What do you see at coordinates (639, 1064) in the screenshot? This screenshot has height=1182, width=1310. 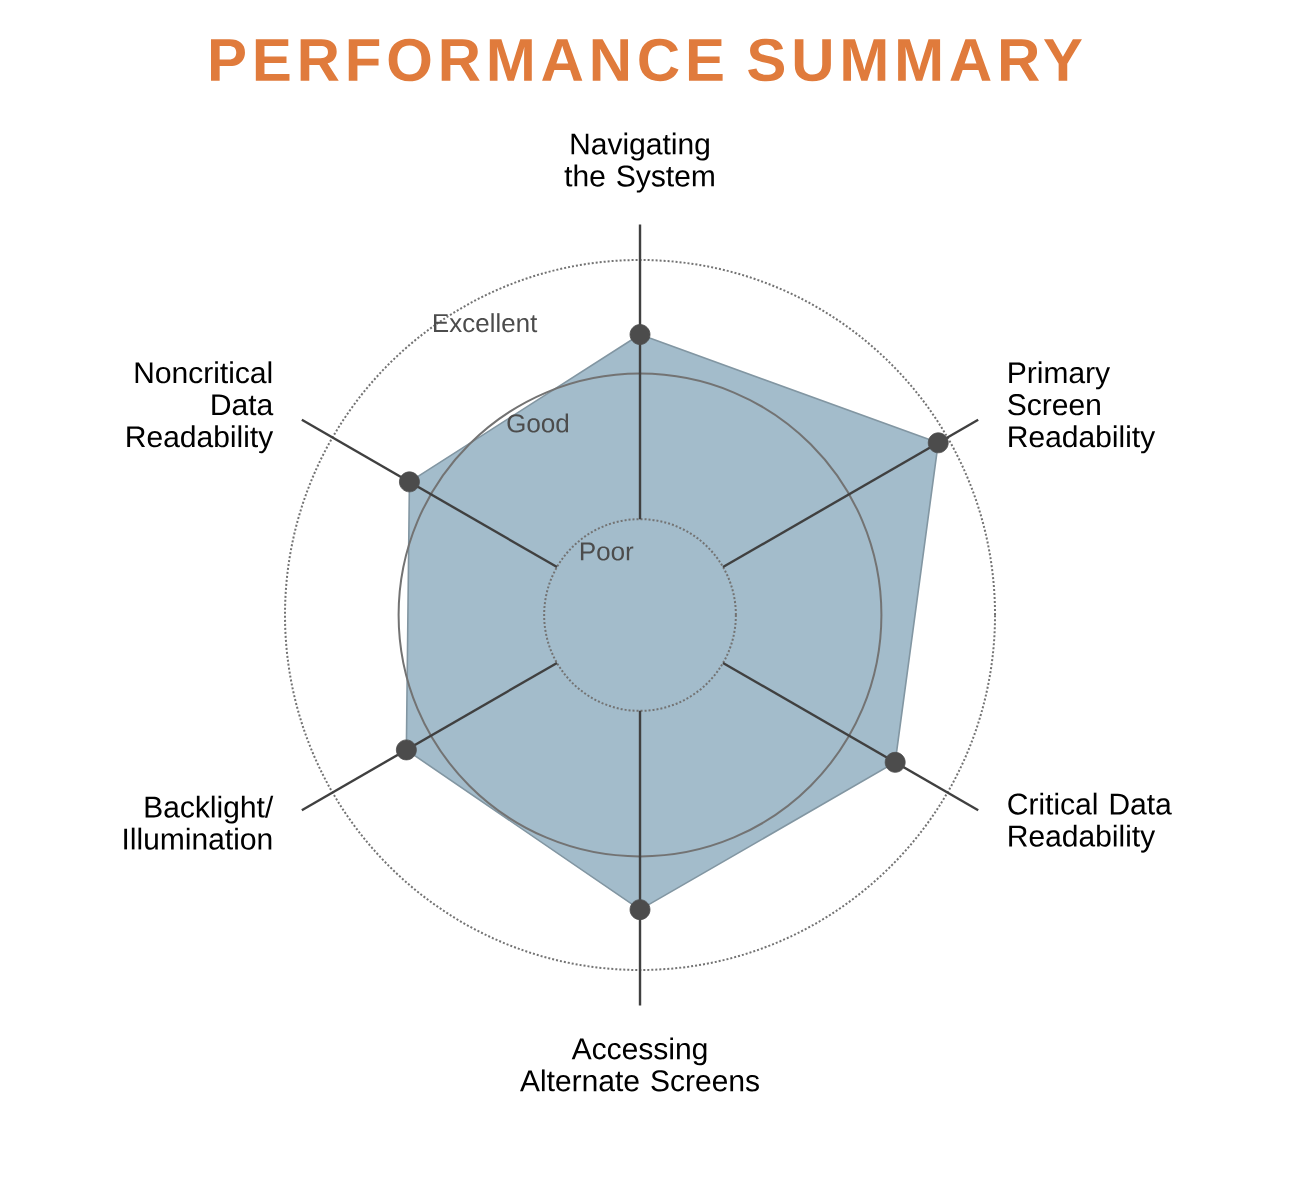 I see `spoke-label: Accessing Alternate Screens` at bounding box center [639, 1064].